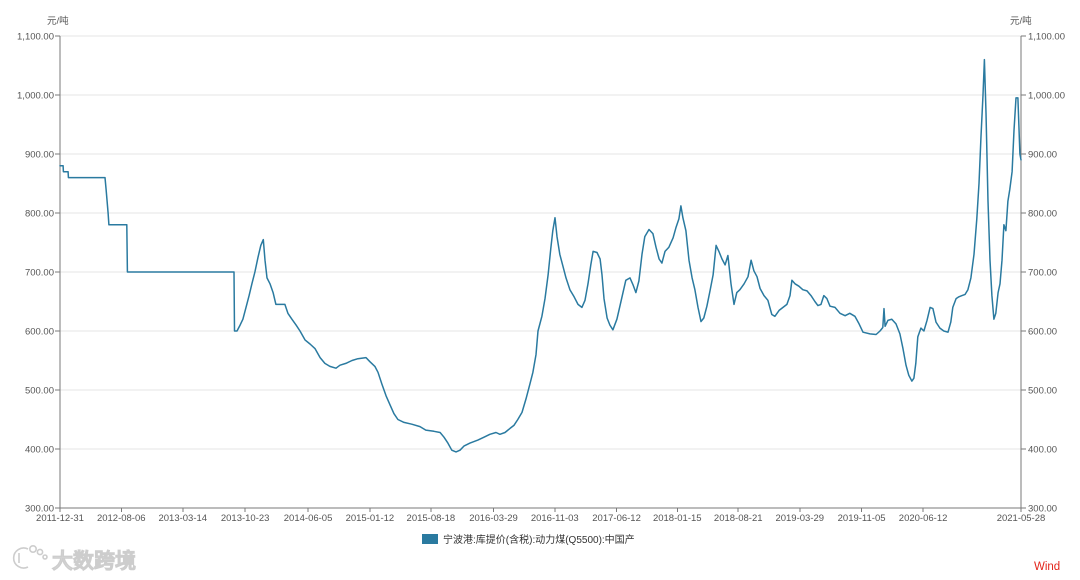 The width and height of the screenshot is (1080, 580). I want to click on y-tick-label-right: 600.00, so click(1042, 332).